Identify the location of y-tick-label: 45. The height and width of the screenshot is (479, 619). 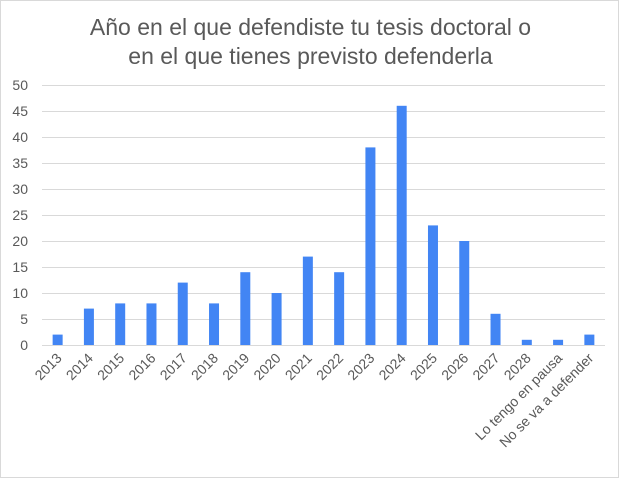
(20, 111).